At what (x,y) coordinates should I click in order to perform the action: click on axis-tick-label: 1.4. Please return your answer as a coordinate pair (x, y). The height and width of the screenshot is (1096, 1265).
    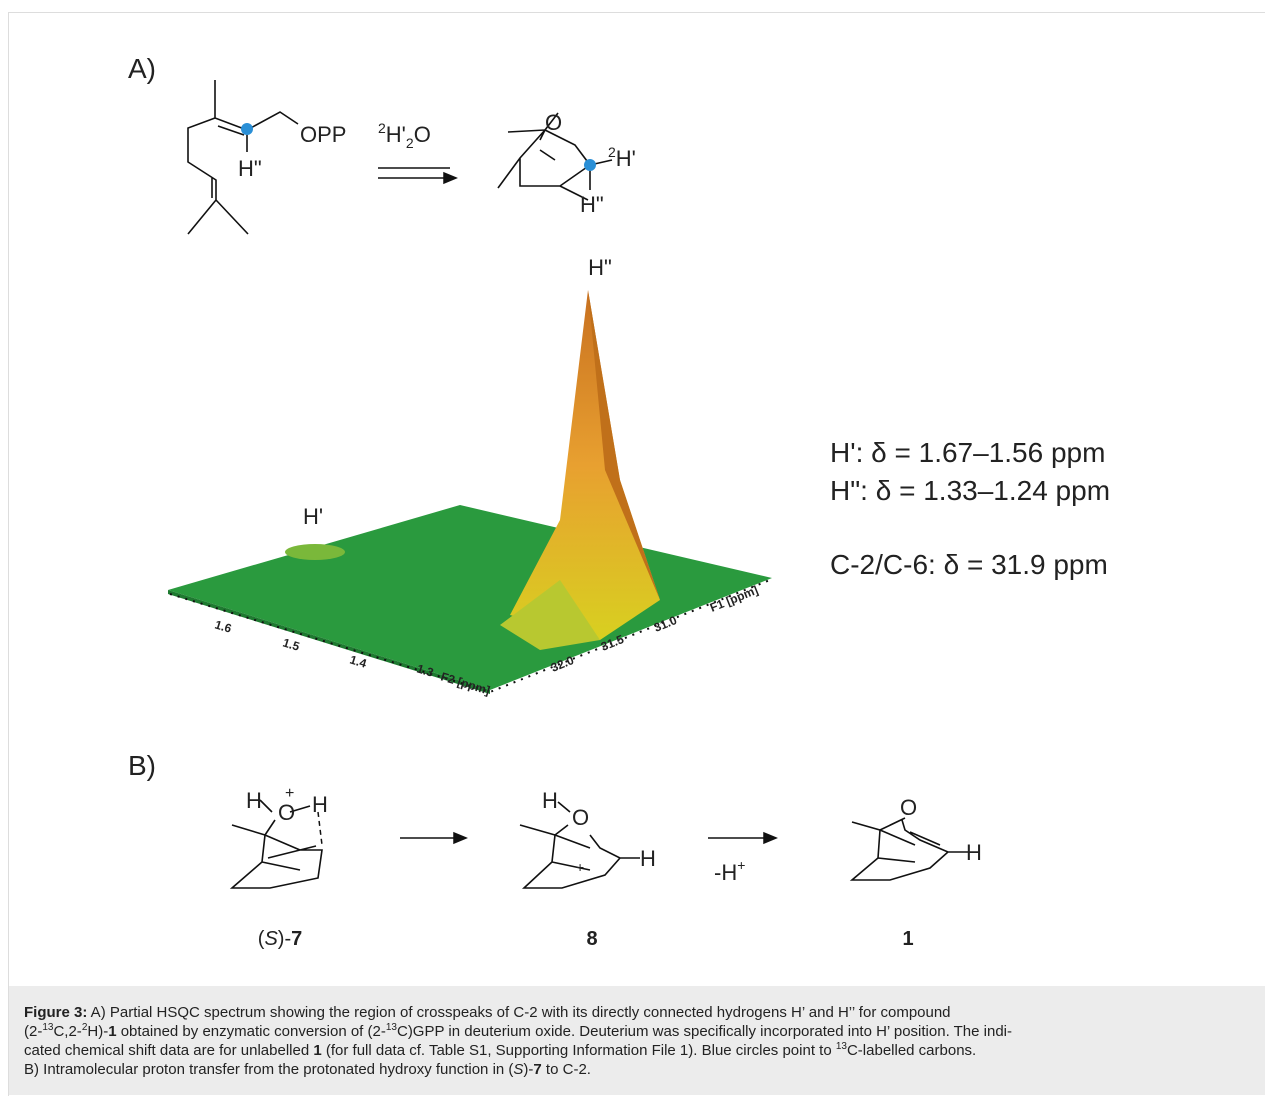
    Looking at the image, I should click on (358, 661).